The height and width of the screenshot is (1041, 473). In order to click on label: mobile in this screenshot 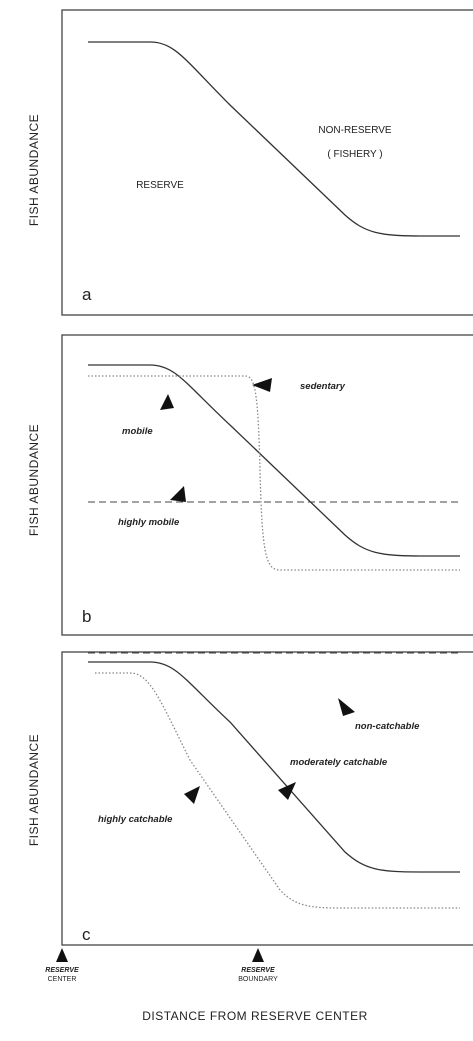, I will do `click(137, 431)`.